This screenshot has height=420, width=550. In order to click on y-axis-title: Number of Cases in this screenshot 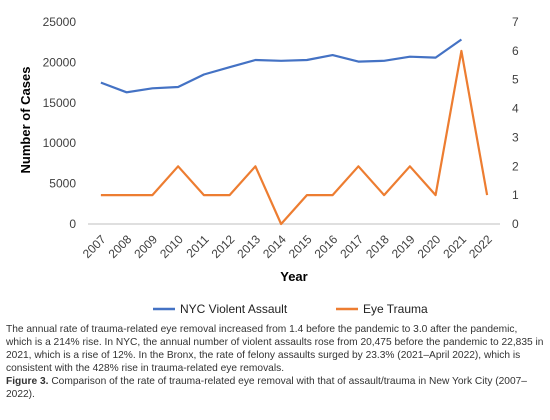, I will do `click(25, 120)`.